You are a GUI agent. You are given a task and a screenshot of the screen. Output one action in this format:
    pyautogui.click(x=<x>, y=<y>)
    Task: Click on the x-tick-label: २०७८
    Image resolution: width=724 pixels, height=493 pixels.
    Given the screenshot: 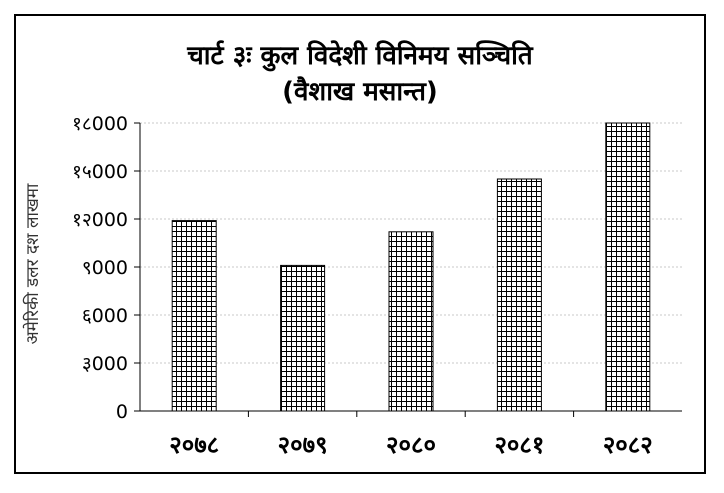 What is the action you would take?
    pyautogui.click(x=194, y=445)
    